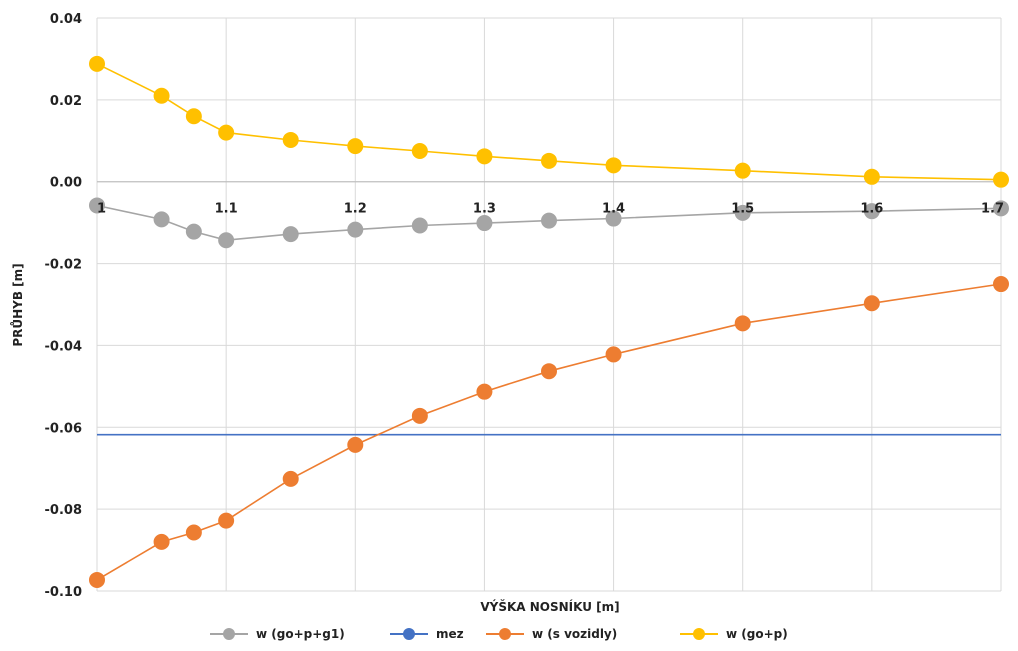 The height and width of the screenshot is (651, 1018). Describe the element at coordinates (300, 634) in the screenshot. I see `legend-label: w (go+p+g1)` at that location.